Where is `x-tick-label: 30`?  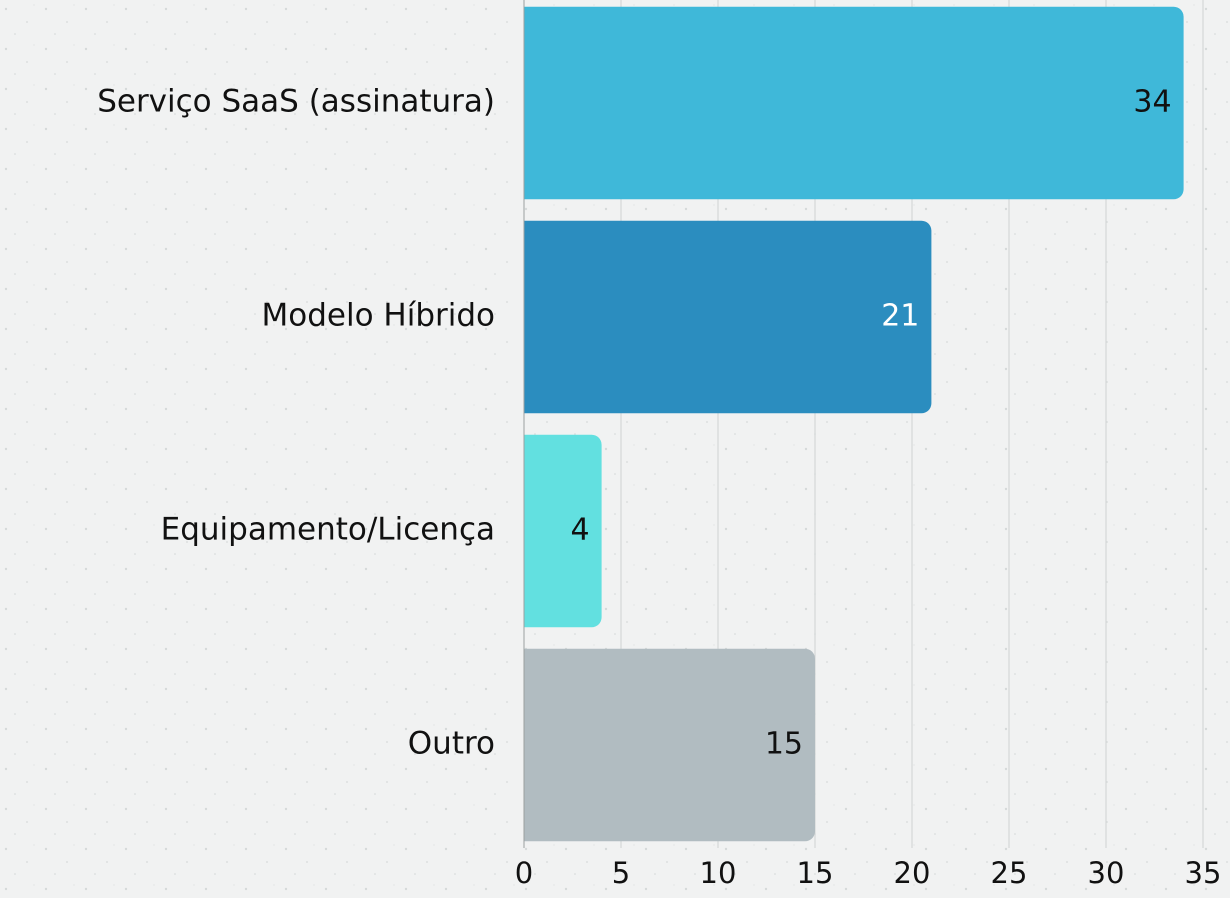
x-tick-label: 30 is located at coordinates (1106, 873).